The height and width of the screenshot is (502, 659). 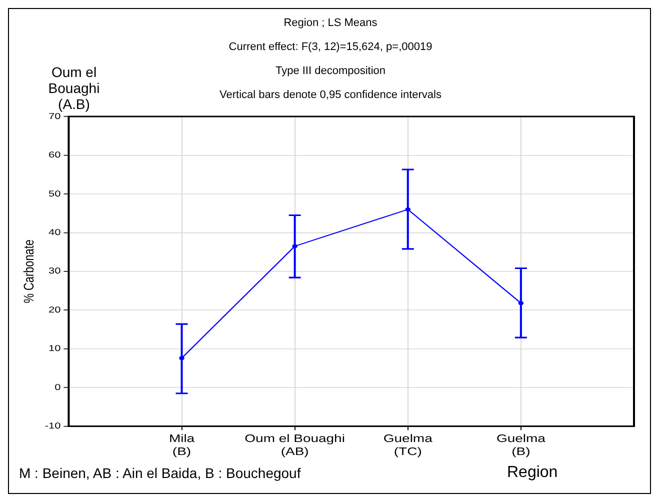 I want to click on y-tick-label: 20, so click(x=55, y=311).